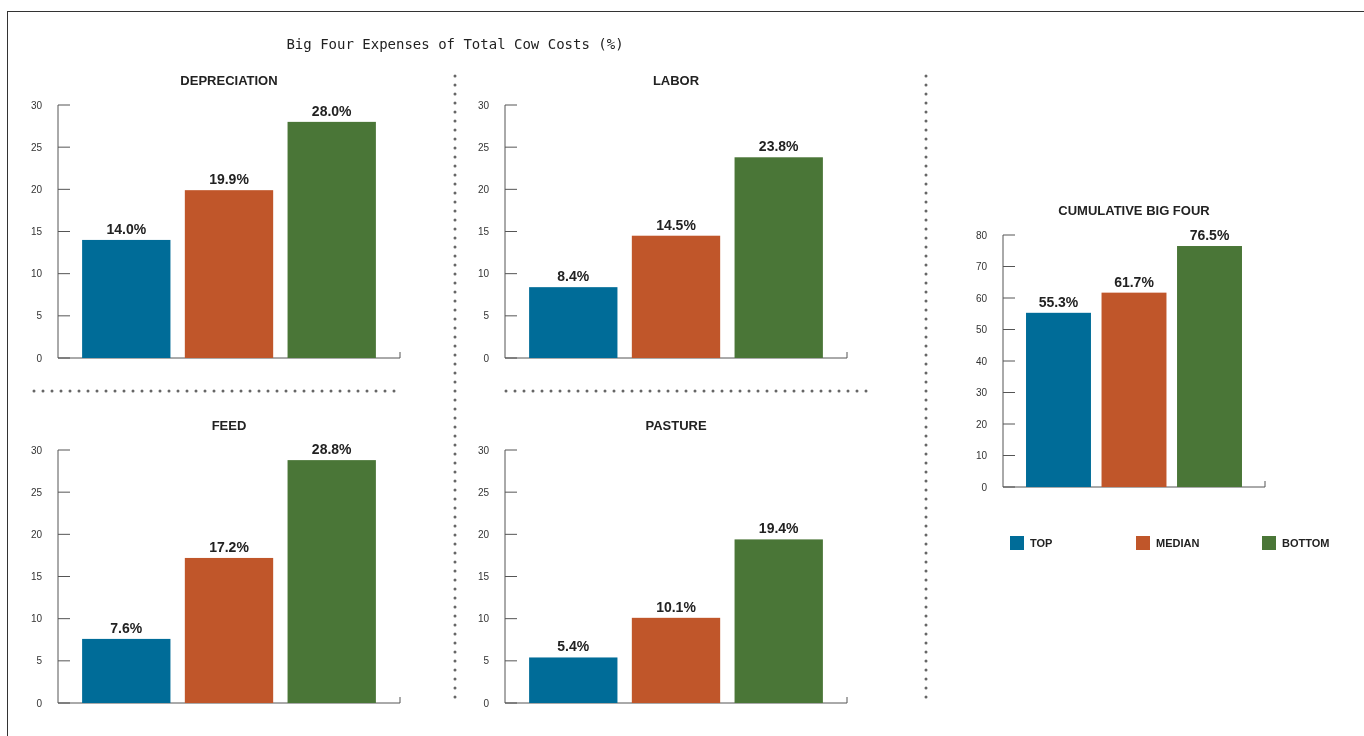  Describe the element at coordinates (229, 546) in the screenshot. I see `data-label: 17.2%` at that location.